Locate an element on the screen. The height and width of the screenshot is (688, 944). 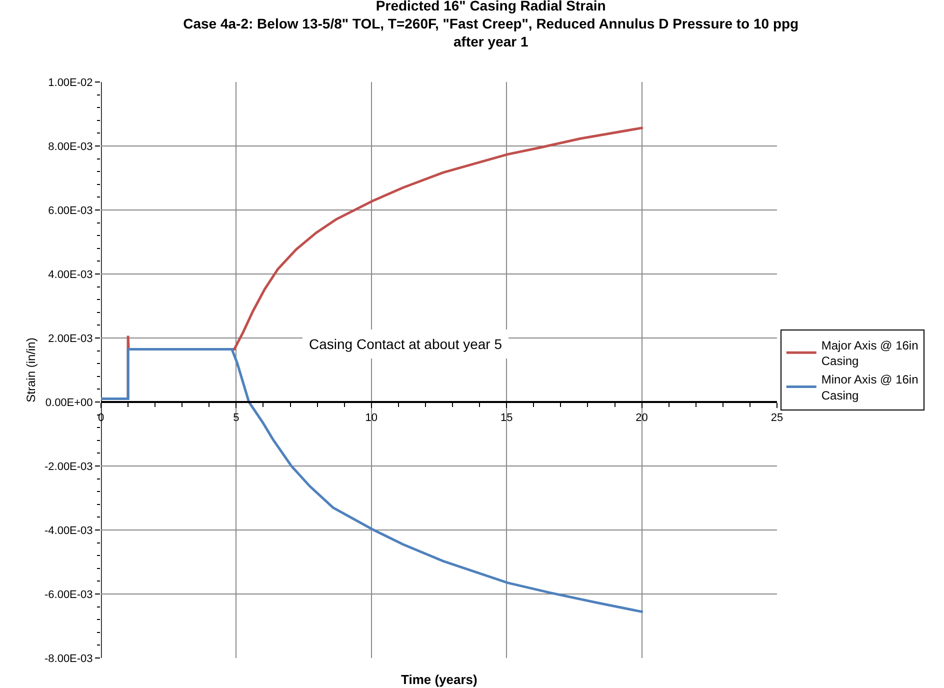
y-tick-label: -6.00E-03 is located at coordinates (68, 594).